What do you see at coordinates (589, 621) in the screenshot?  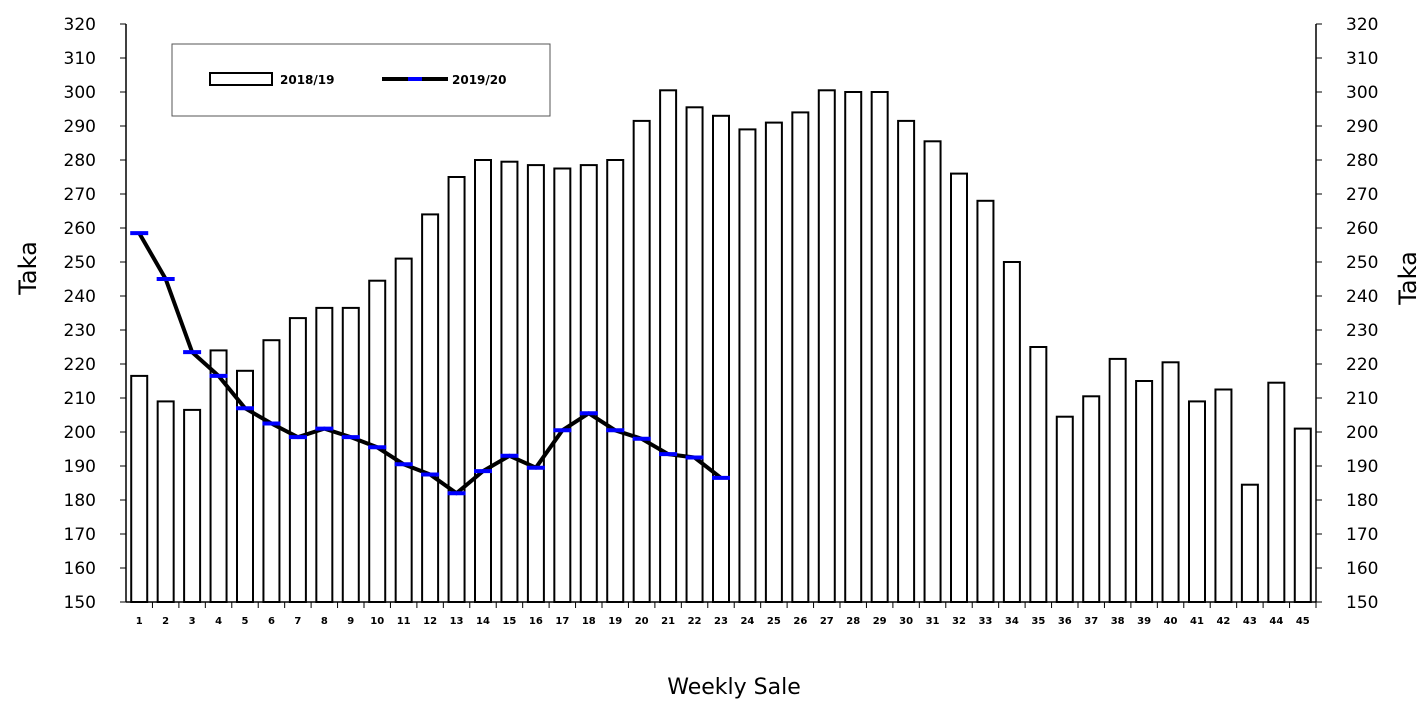 I see `x-tick-label-18: 18` at bounding box center [589, 621].